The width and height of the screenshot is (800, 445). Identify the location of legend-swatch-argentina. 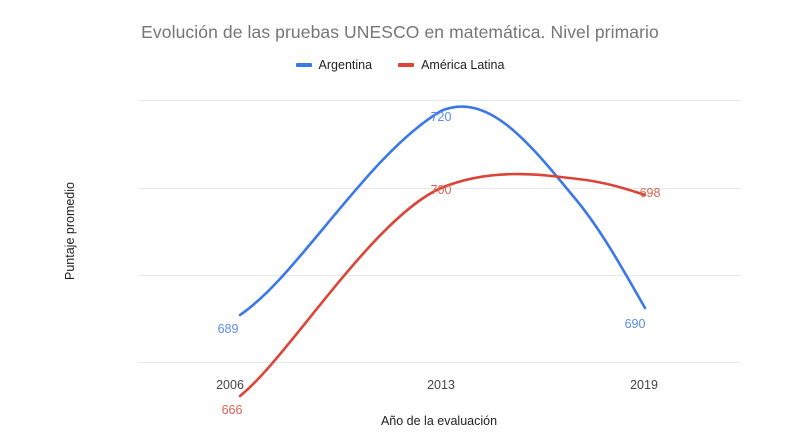
(303, 65).